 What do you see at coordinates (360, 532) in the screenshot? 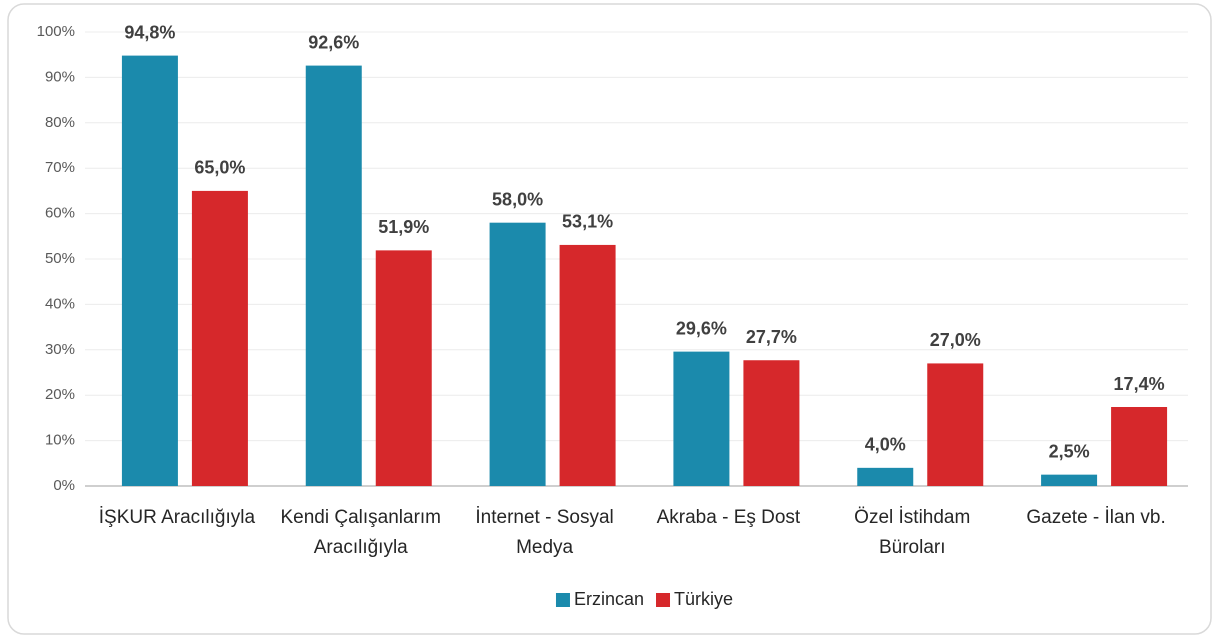
I see `x-tick-label: Kendi Çalışanlarım Aracılığıyla` at bounding box center [360, 532].